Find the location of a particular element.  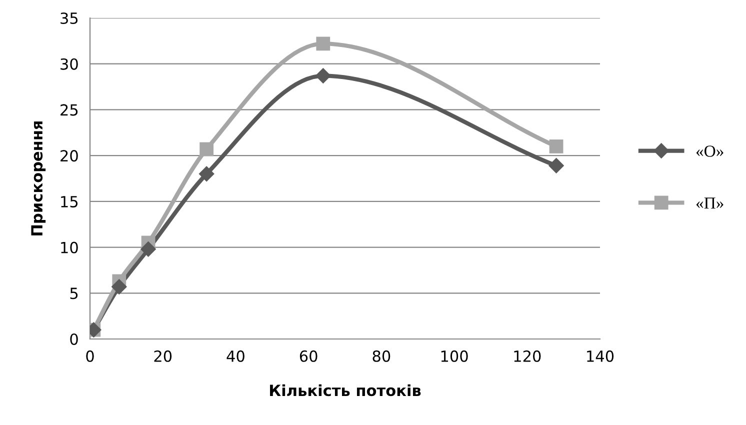

x-tick-label: 0 is located at coordinates (90, 356).